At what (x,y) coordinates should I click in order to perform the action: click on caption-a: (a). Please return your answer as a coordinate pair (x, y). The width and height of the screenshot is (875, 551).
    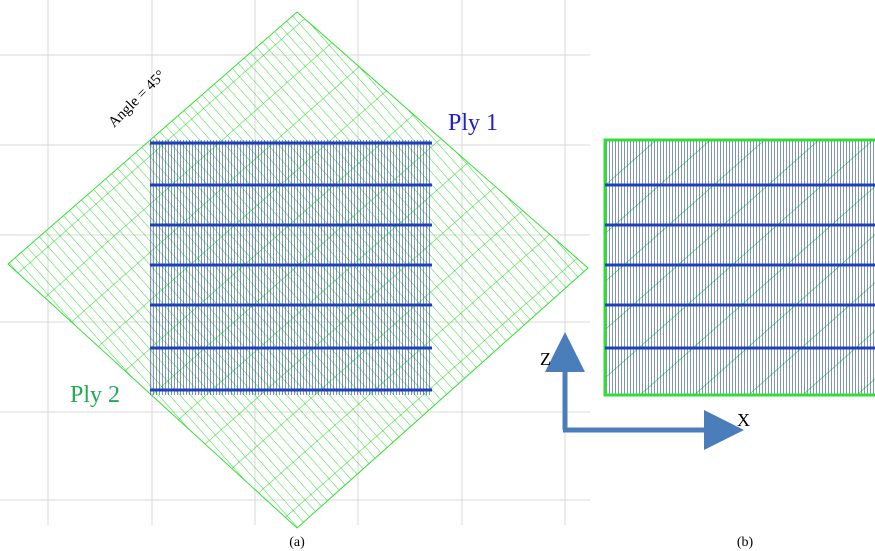
    Looking at the image, I should click on (297, 542).